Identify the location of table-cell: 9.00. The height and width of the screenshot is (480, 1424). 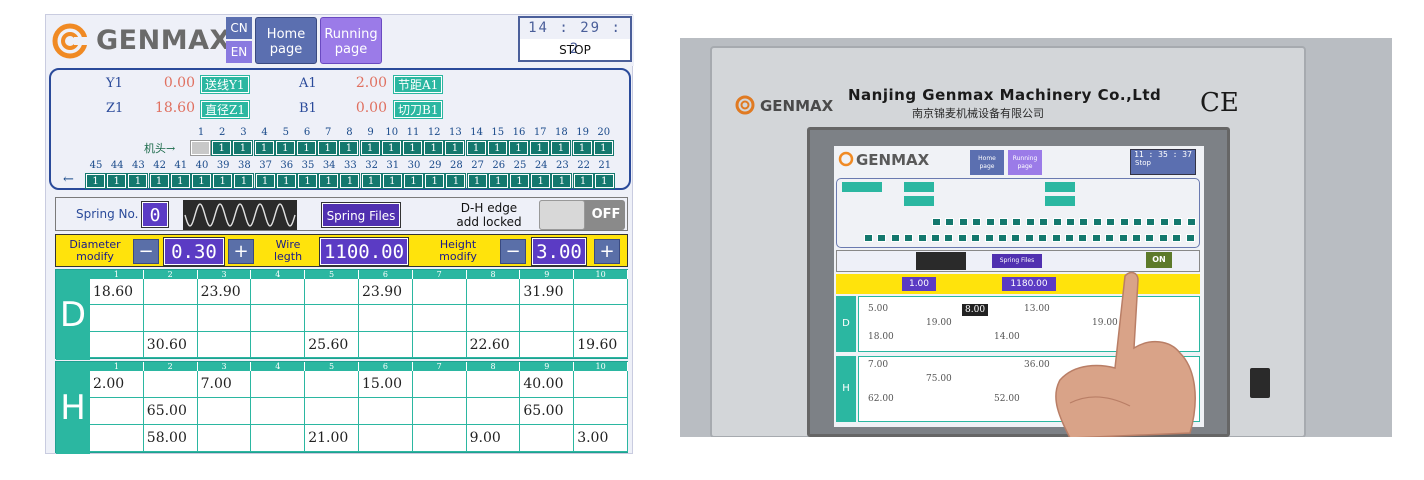
(493, 438).